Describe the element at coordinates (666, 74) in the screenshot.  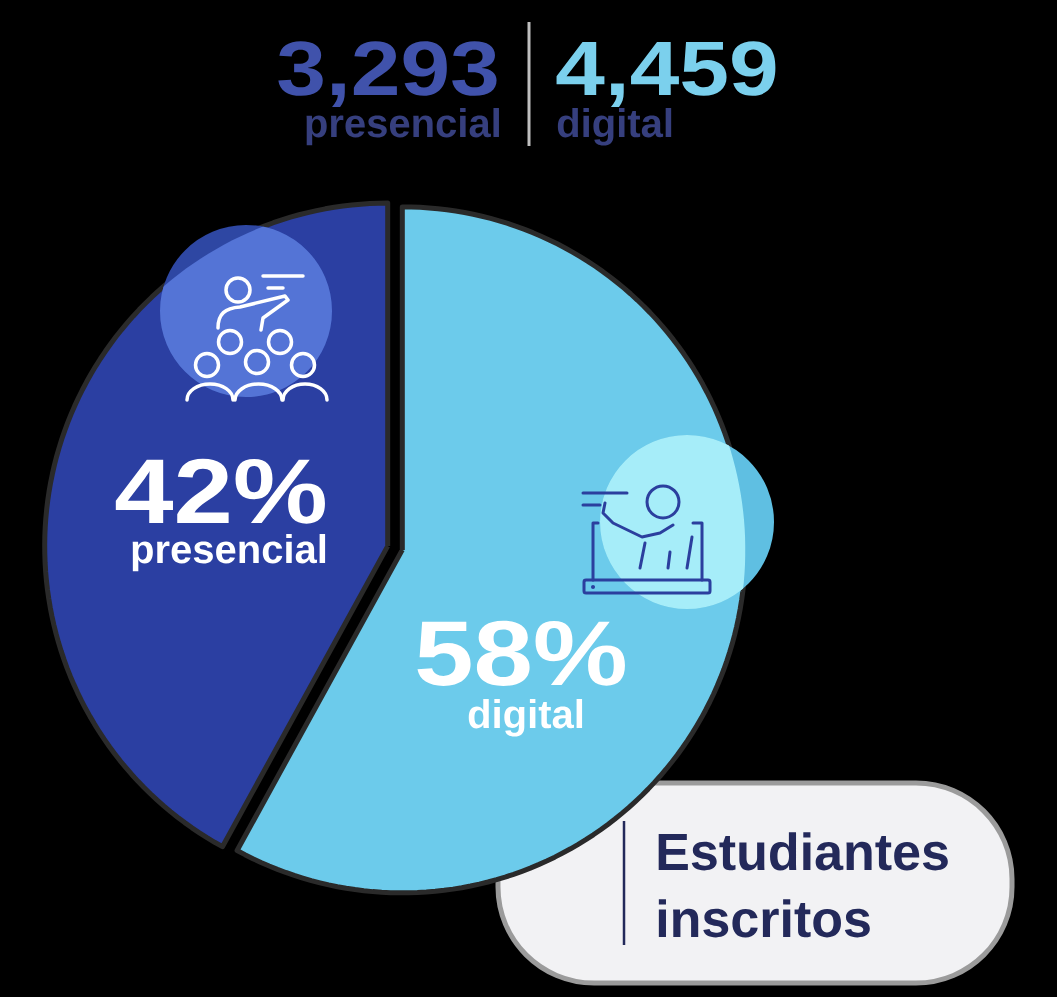
I see `text: 4,459` at that location.